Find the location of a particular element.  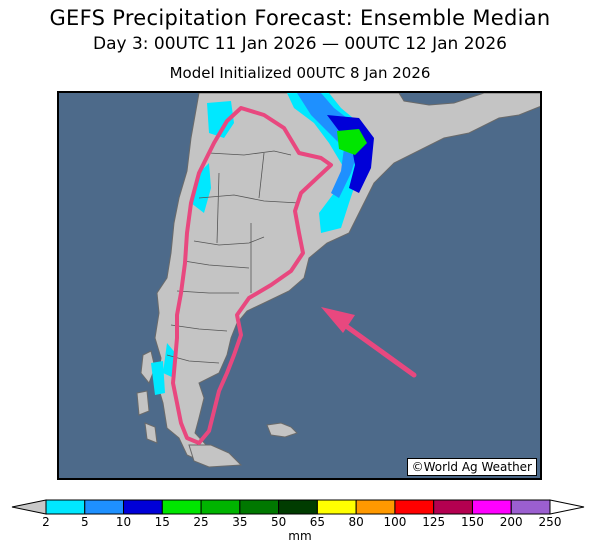

colorbar-tick-label: 35 is located at coordinates (240, 522).